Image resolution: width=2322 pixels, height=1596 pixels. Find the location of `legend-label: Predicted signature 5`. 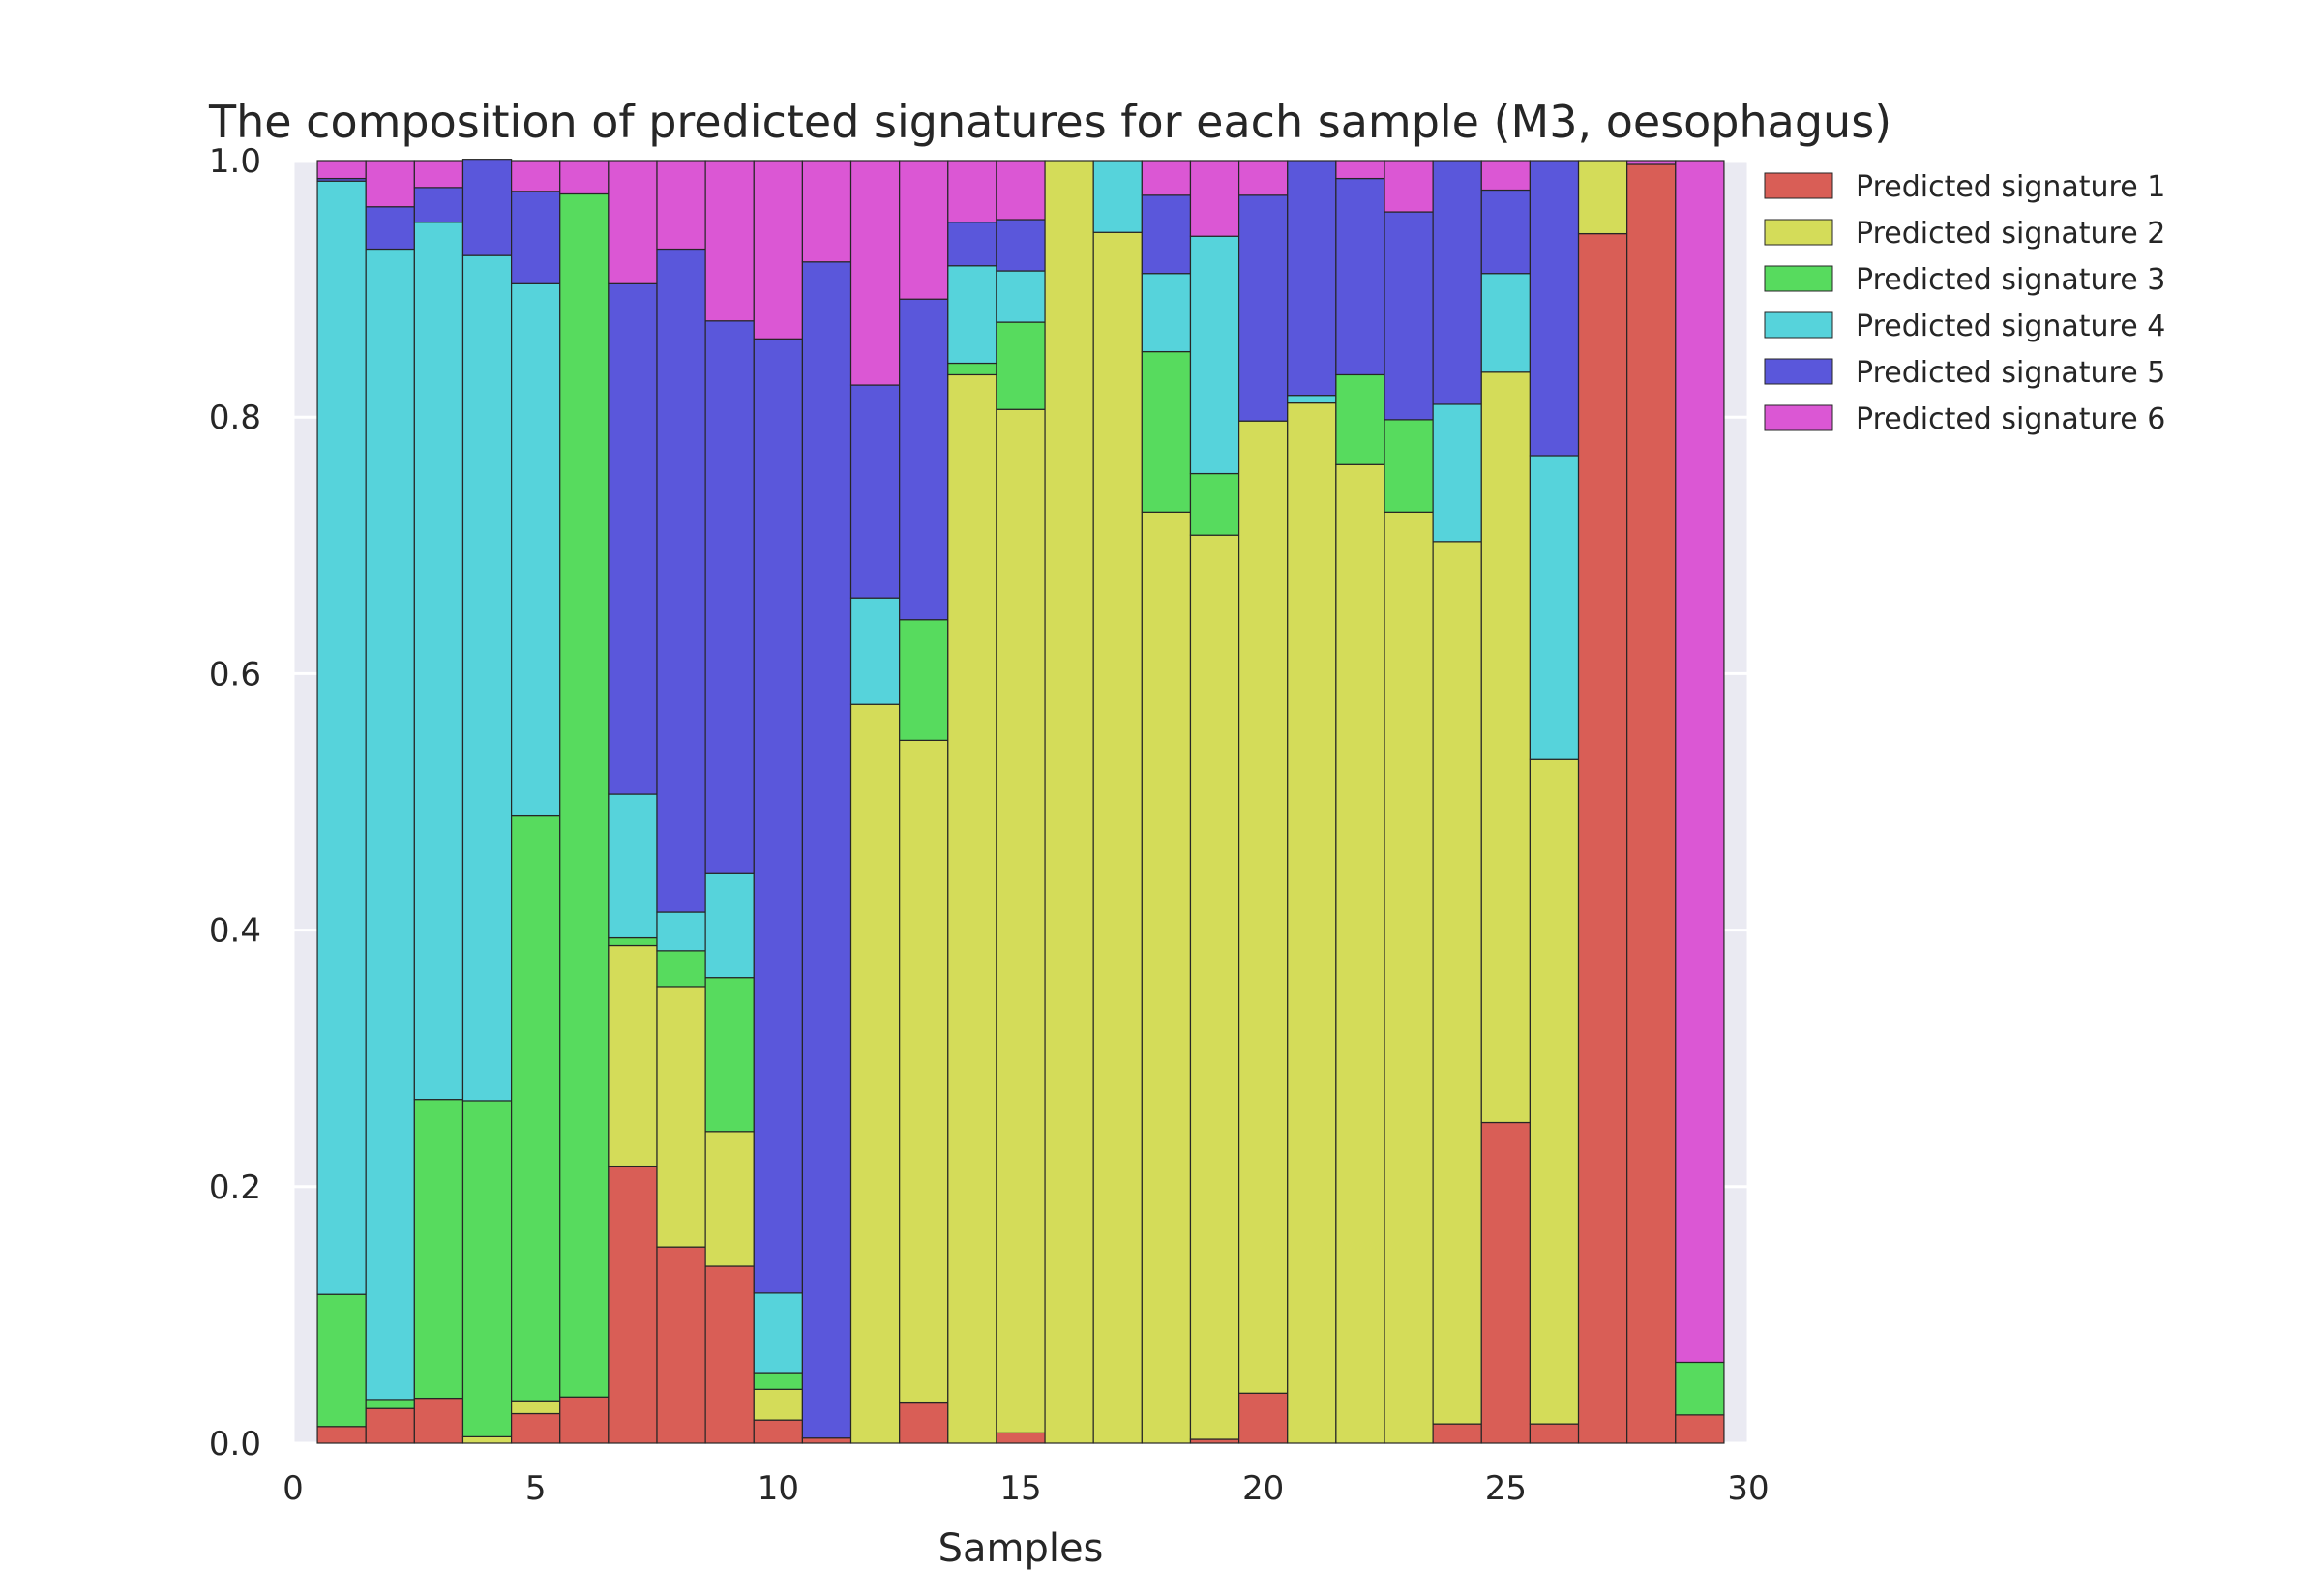

legend-label: Predicted signature 5 is located at coordinates (2010, 373).